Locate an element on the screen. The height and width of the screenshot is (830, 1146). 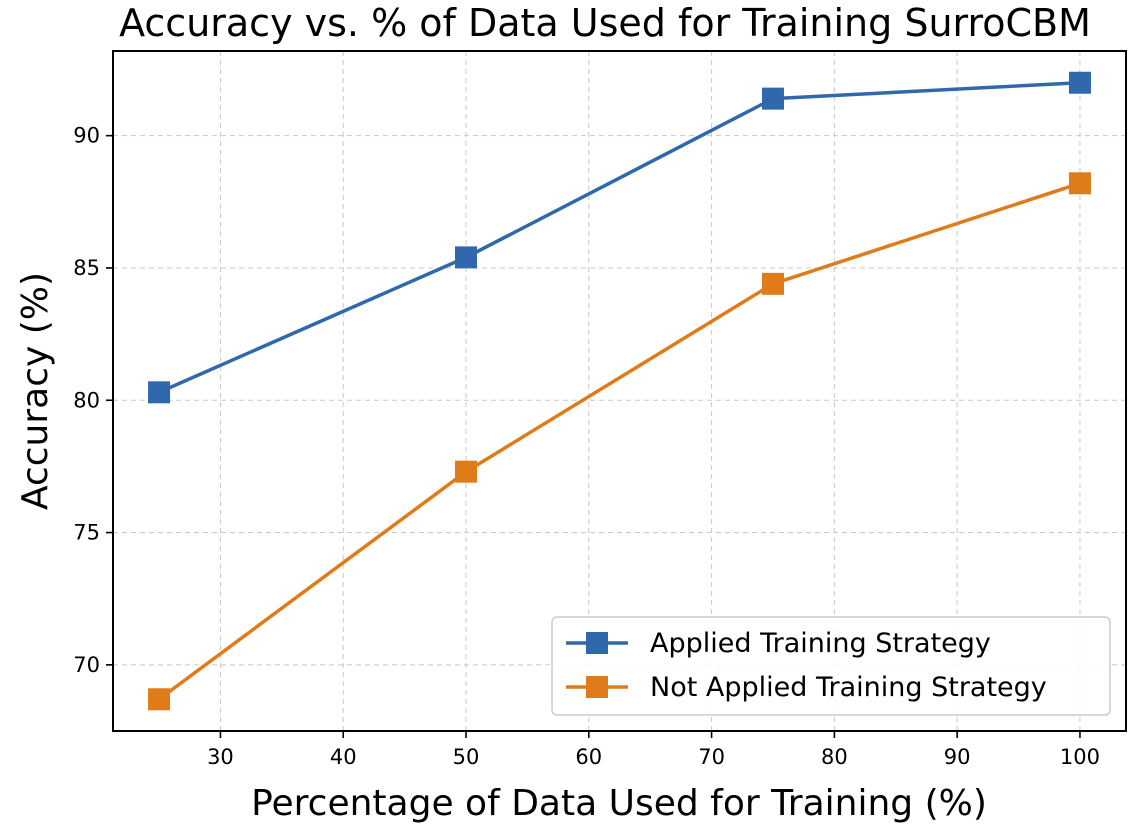
x-tick-label: 30 is located at coordinates (220, 757).